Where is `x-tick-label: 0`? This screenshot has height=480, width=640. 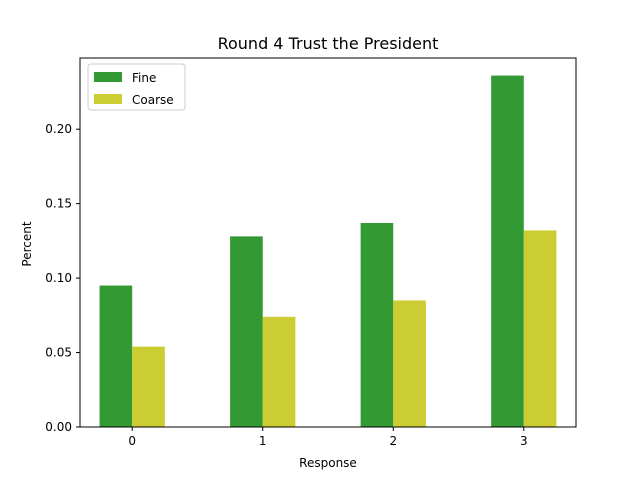
x-tick-label: 0 is located at coordinates (132, 441).